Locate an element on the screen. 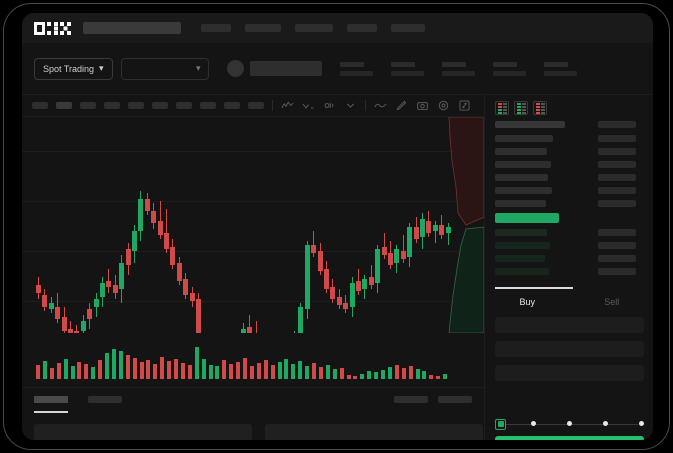 This screenshot has width=673, height=453. orderbook-header is located at coordinates (530, 124).